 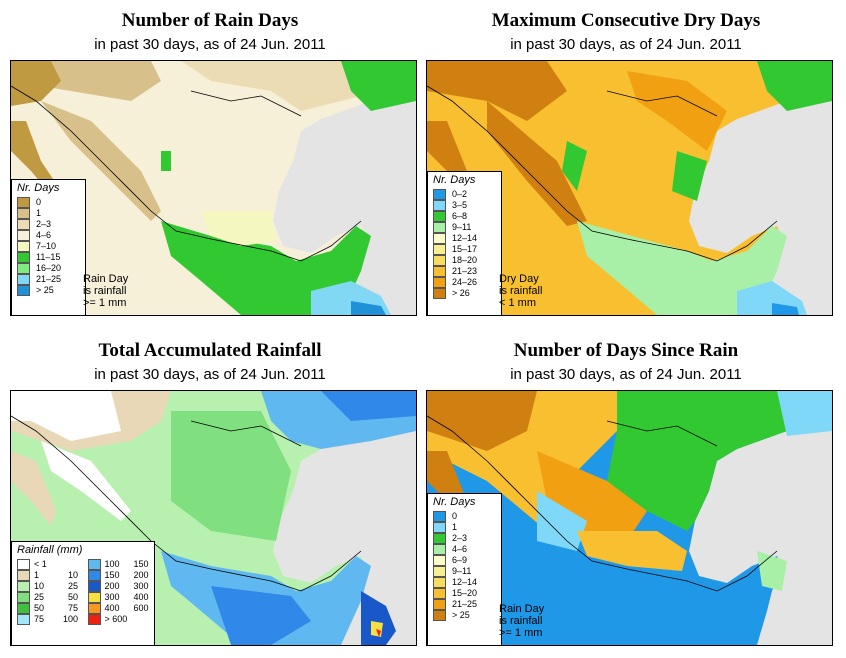 What do you see at coordinates (464, 560) in the screenshot?
I see `legend-item: 6–9` at bounding box center [464, 560].